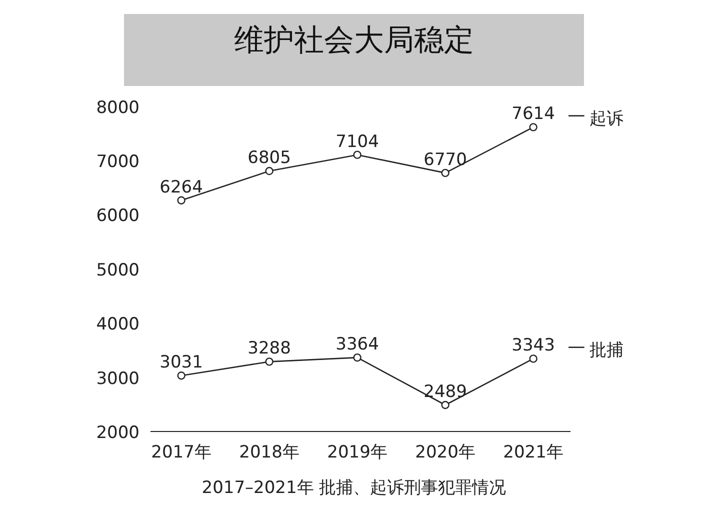 The height and width of the screenshot is (522, 708). What do you see at coordinates (118, 108) in the screenshot?
I see `y-tick-label: 8000` at bounding box center [118, 108].